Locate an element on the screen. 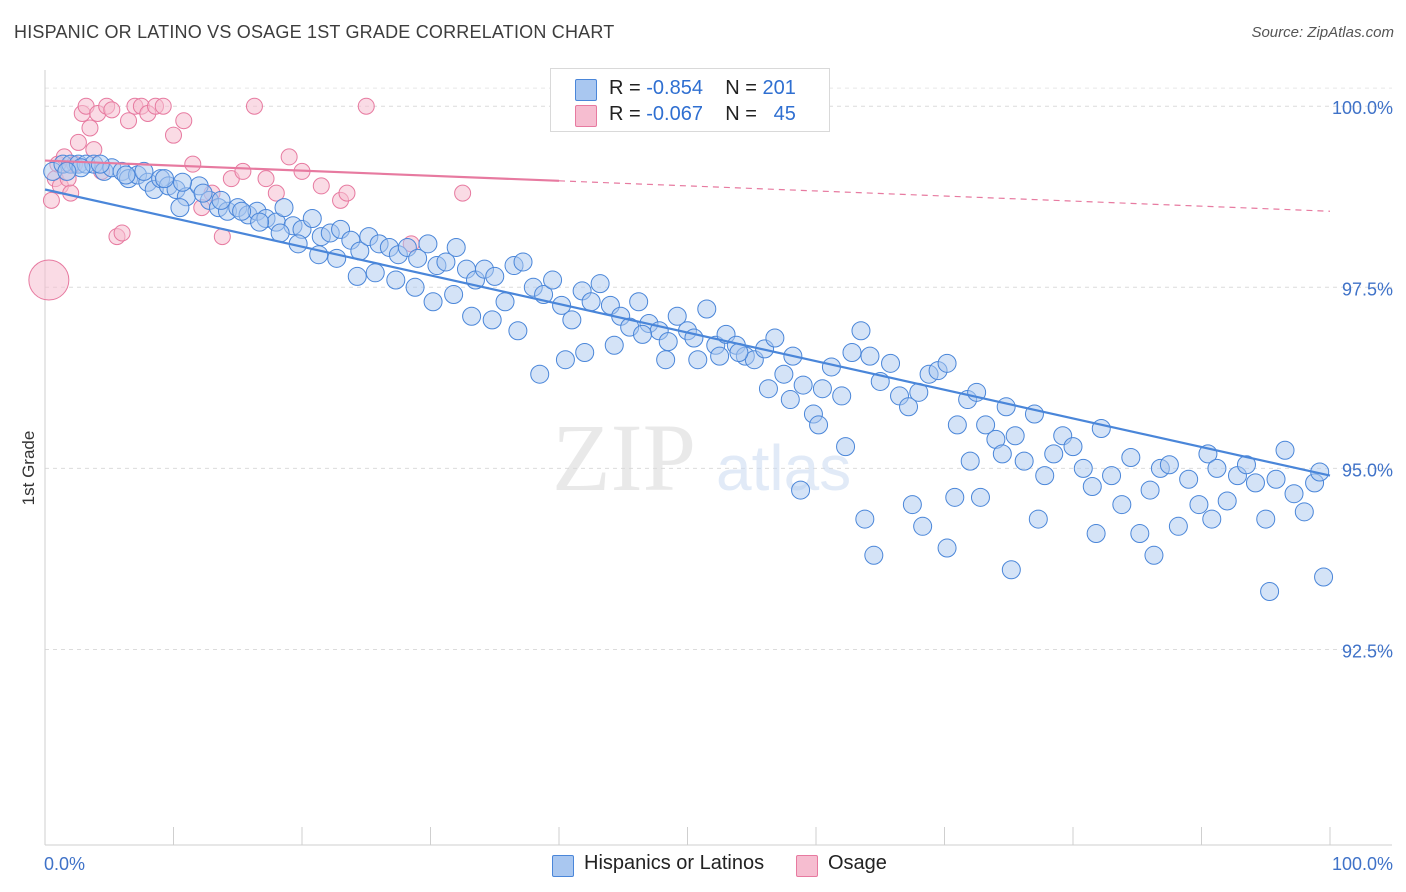 The image size is (1406, 892). legend-n-value: 45 is located at coordinates (784, 114).